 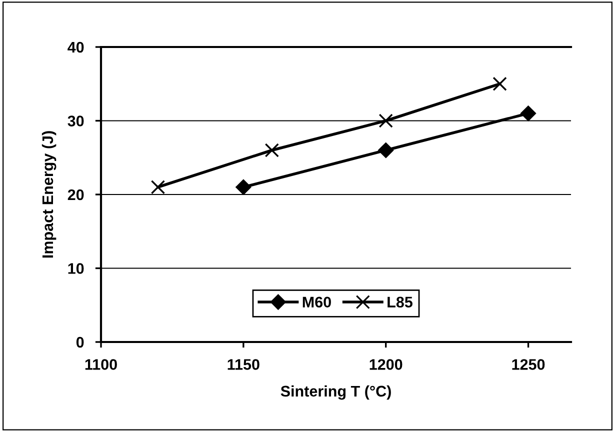 I want to click on y-tick-label: 40, so click(x=76, y=47).